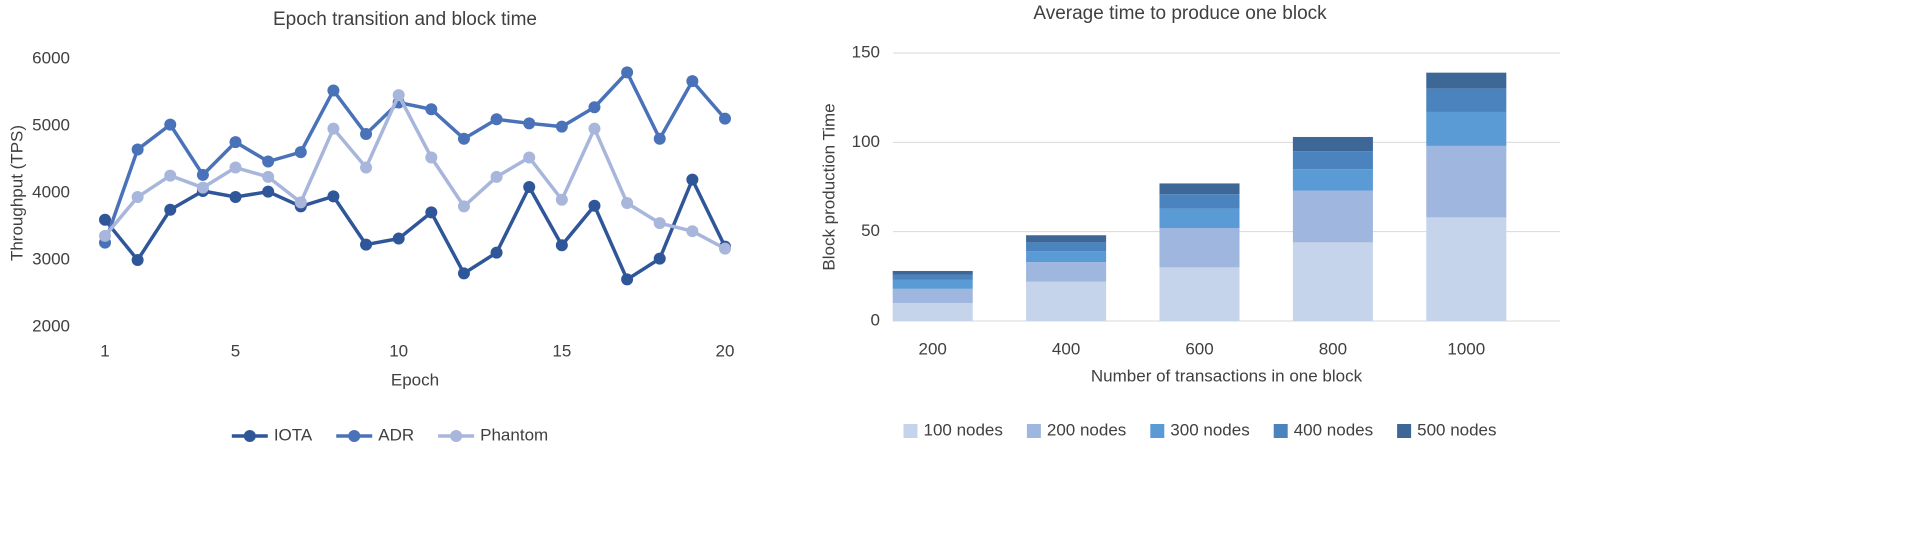 The width and height of the screenshot is (1925, 549). Describe the element at coordinates (828, 186) in the screenshot. I see `y-axis-label: Block production Time` at that location.